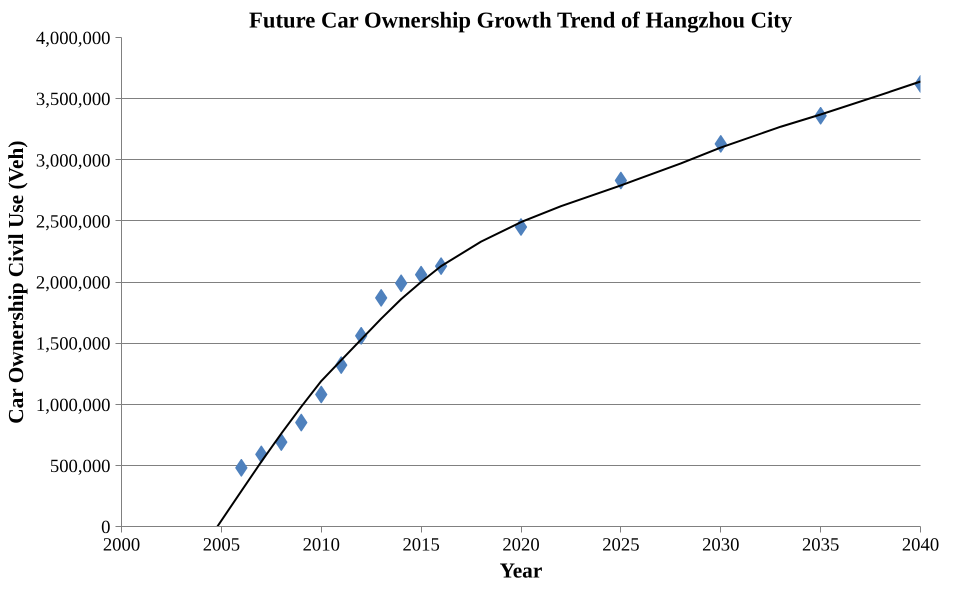 This screenshot has width=969, height=593. Describe the element at coordinates (921, 545) in the screenshot. I see `x-tick-label: 2040` at that location.